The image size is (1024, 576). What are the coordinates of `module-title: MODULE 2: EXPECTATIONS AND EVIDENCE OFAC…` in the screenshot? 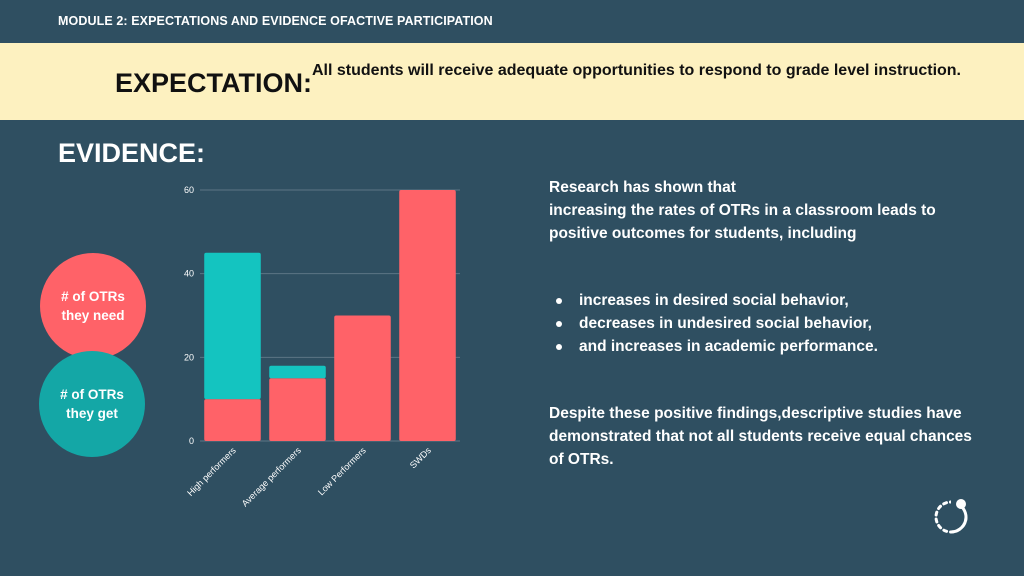 It's located at (275, 21).